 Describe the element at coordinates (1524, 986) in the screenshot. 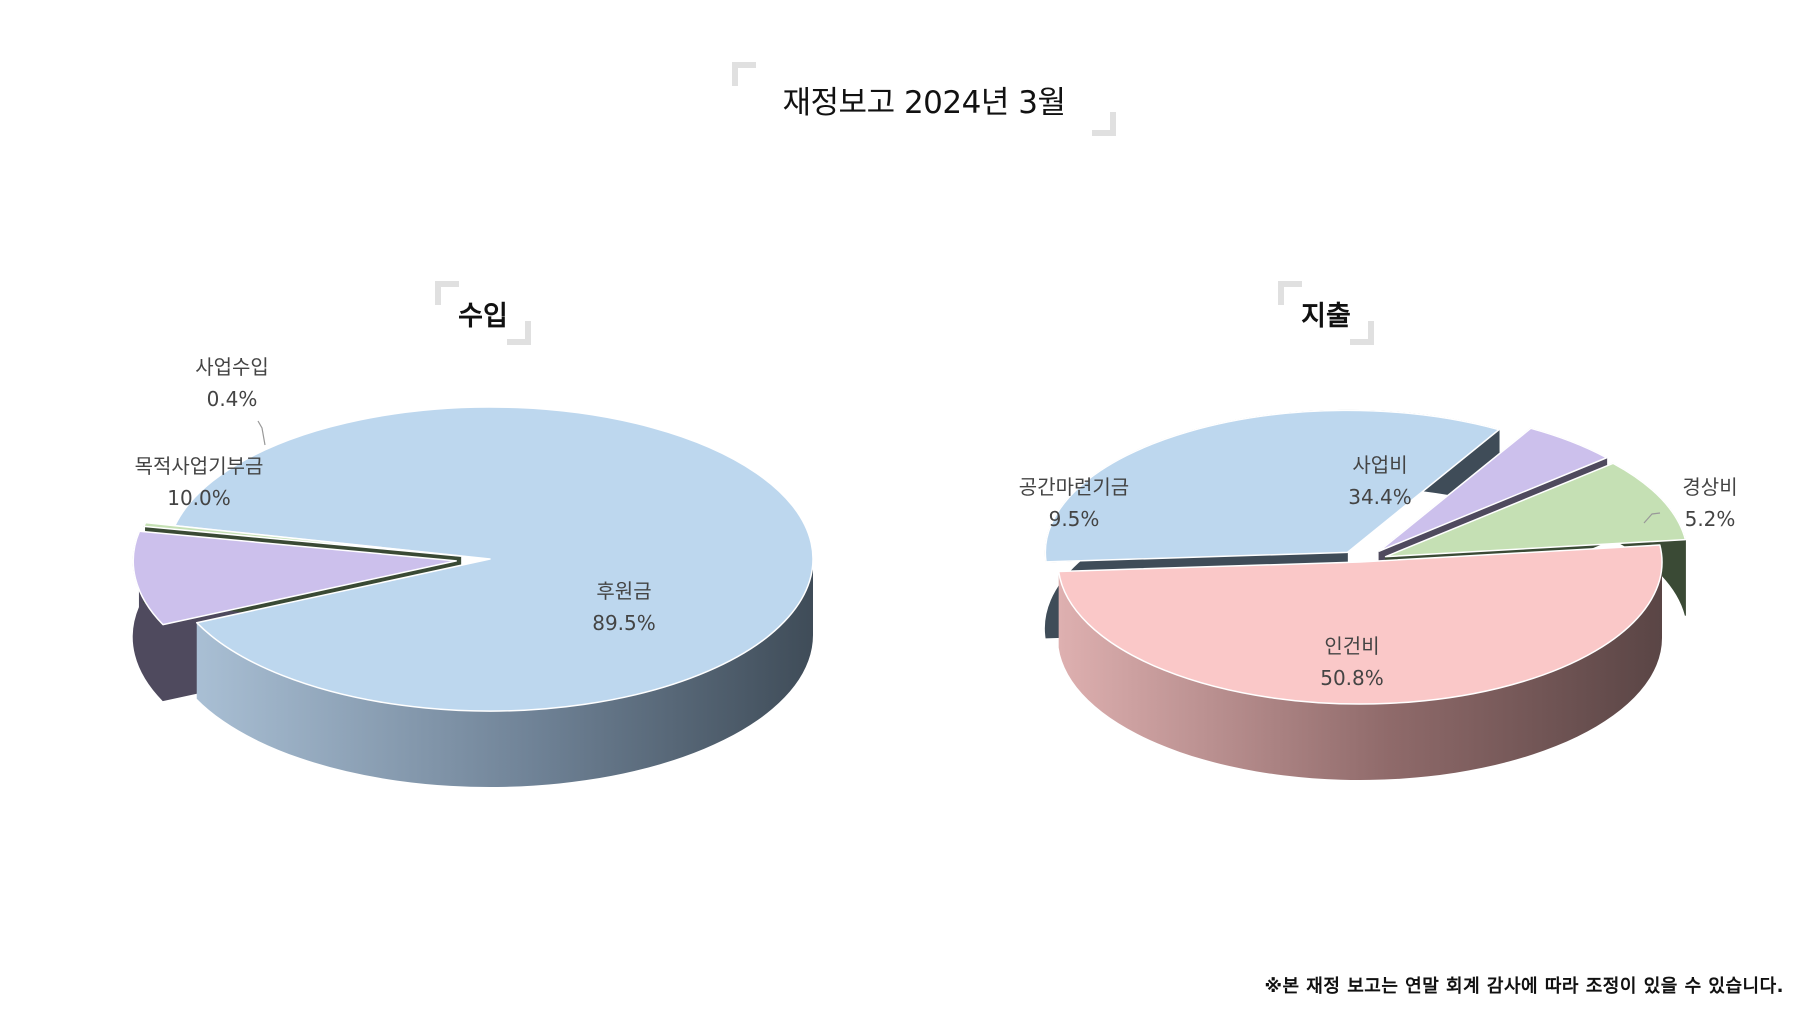

I see `footnote: ※본 재정 보고는 연말 회계 감사에 따라 조정이 있을 수 있습니다.` at that location.